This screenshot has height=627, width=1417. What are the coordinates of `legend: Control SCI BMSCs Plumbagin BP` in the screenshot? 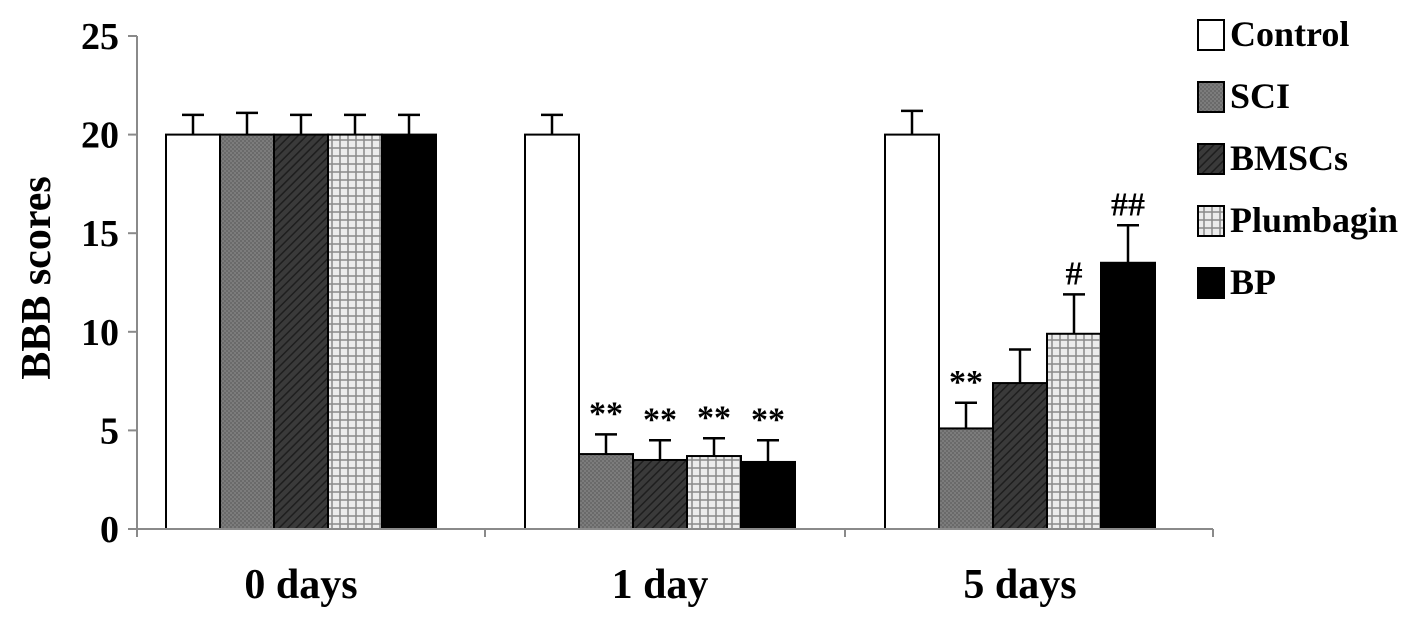 It's located at (1297, 158).